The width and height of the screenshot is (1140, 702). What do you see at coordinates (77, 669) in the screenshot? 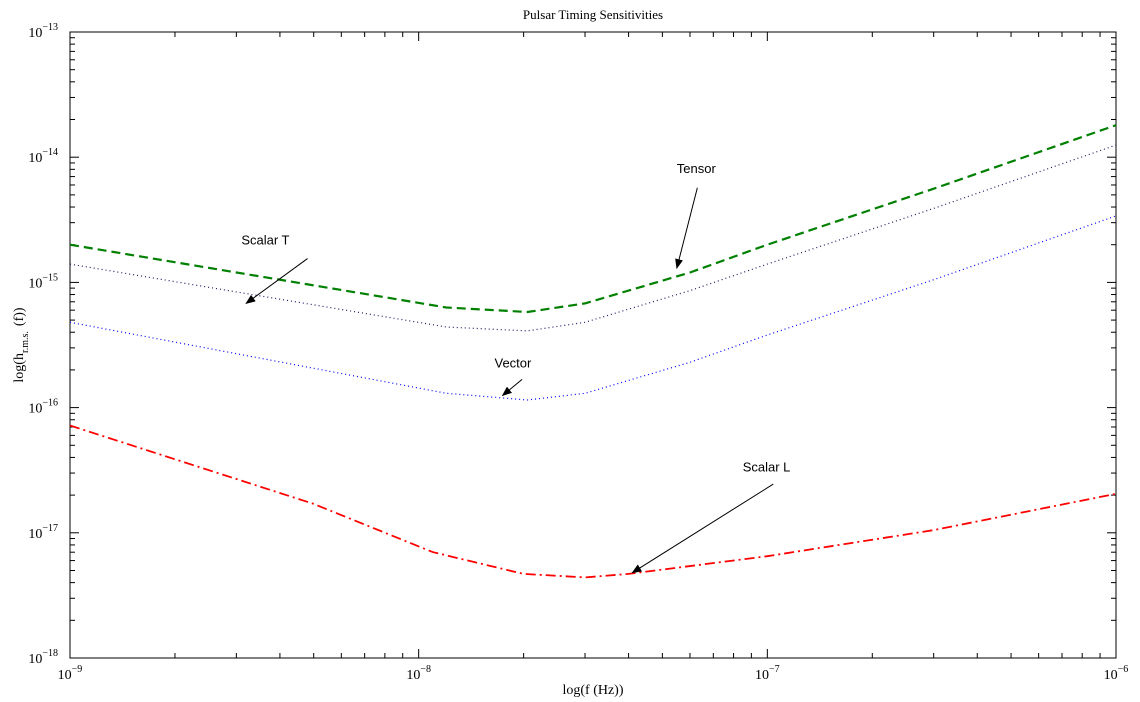
I see `x-tick-exponent: −9` at bounding box center [77, 669].